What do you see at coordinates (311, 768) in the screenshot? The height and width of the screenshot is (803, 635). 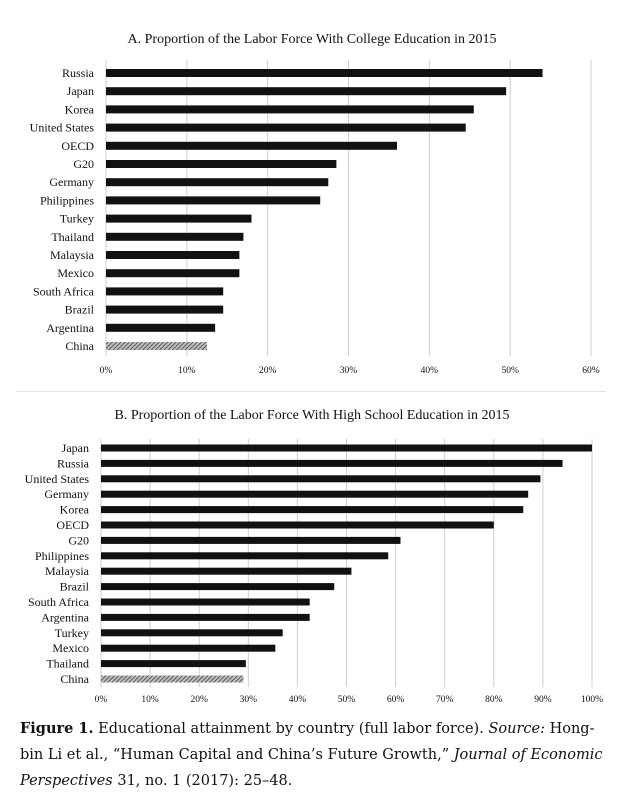 I see `journal-name: Journal of Economic Perspectives` at bounding box center [311, 768].